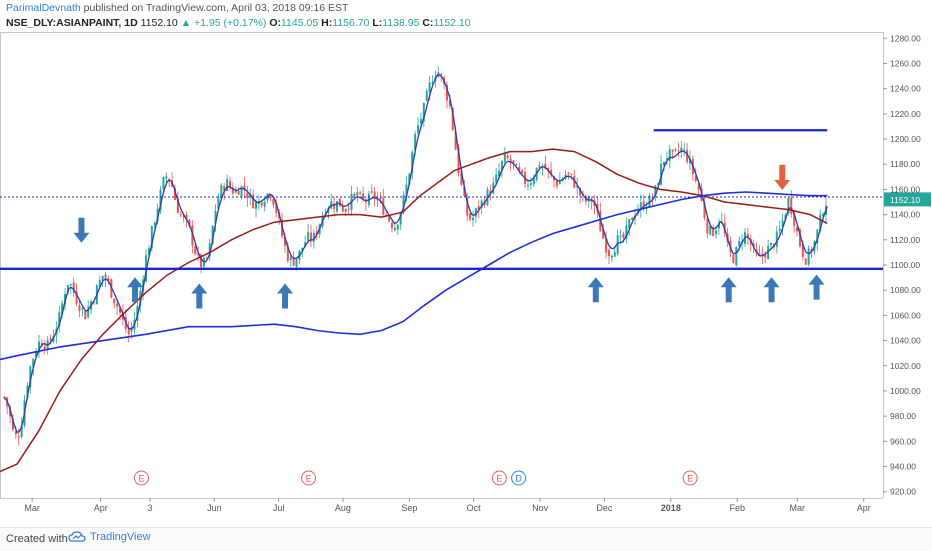 The width and height of the screenshot is (932, 551). Describe the element at coordinates (905, 38) in the screenshot. I see `y-tick-label: 1280.00` at that location.